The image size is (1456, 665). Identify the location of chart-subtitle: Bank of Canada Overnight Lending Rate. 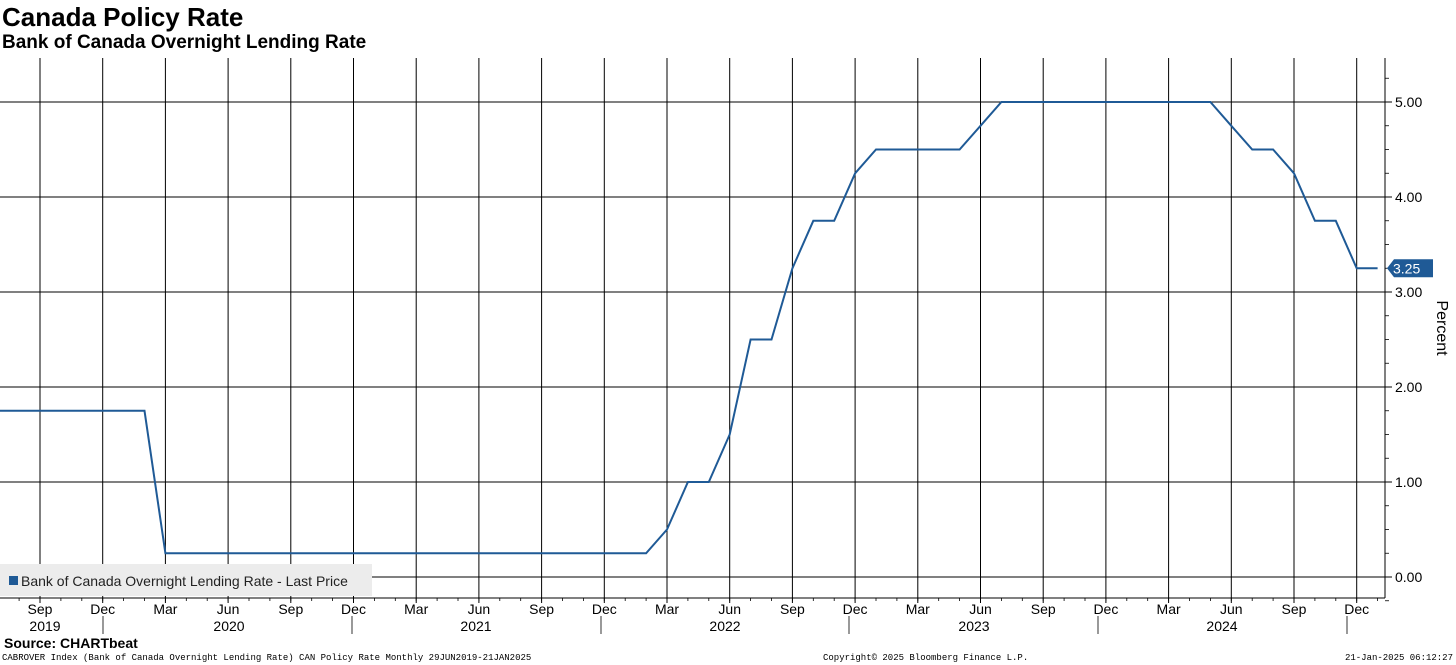
(184, 42).